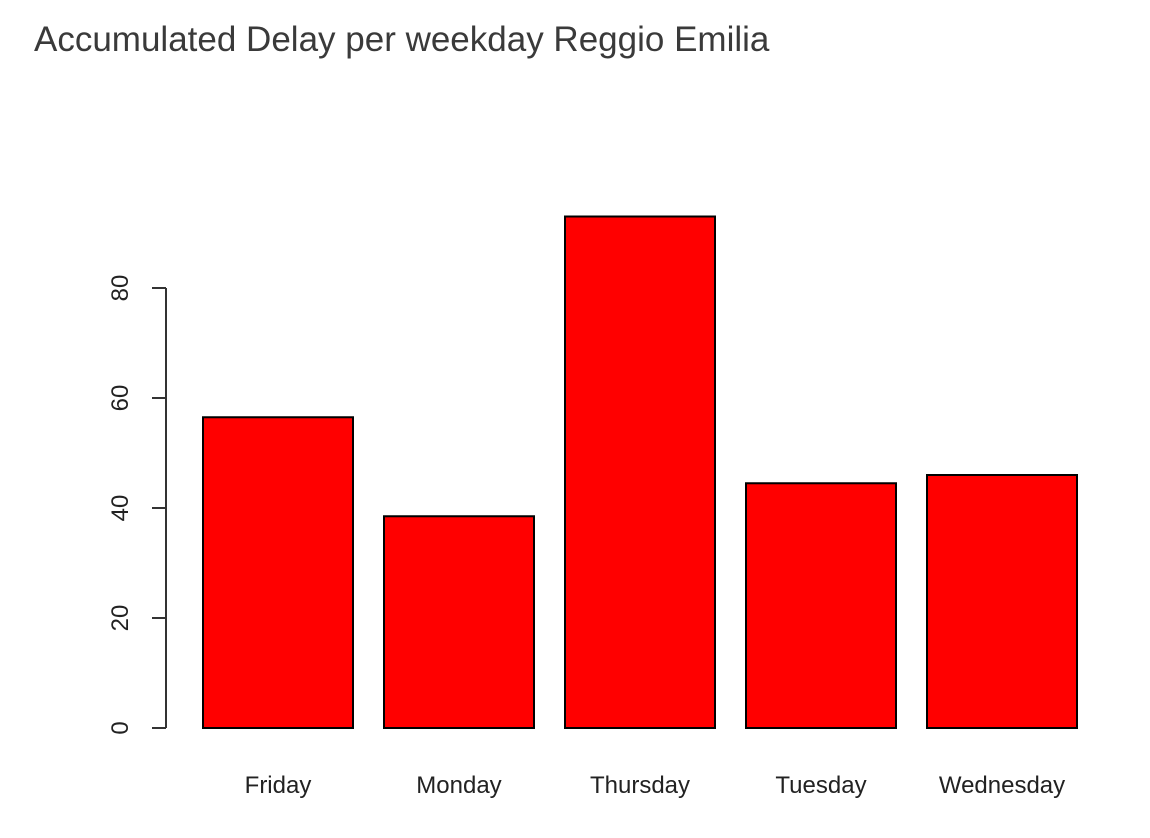 The height and width of the screenshot is (838, 1150). Describe the element at coordinates (820, 785) in the screenshot. I see `x-category-label: Tuesday` at that location.